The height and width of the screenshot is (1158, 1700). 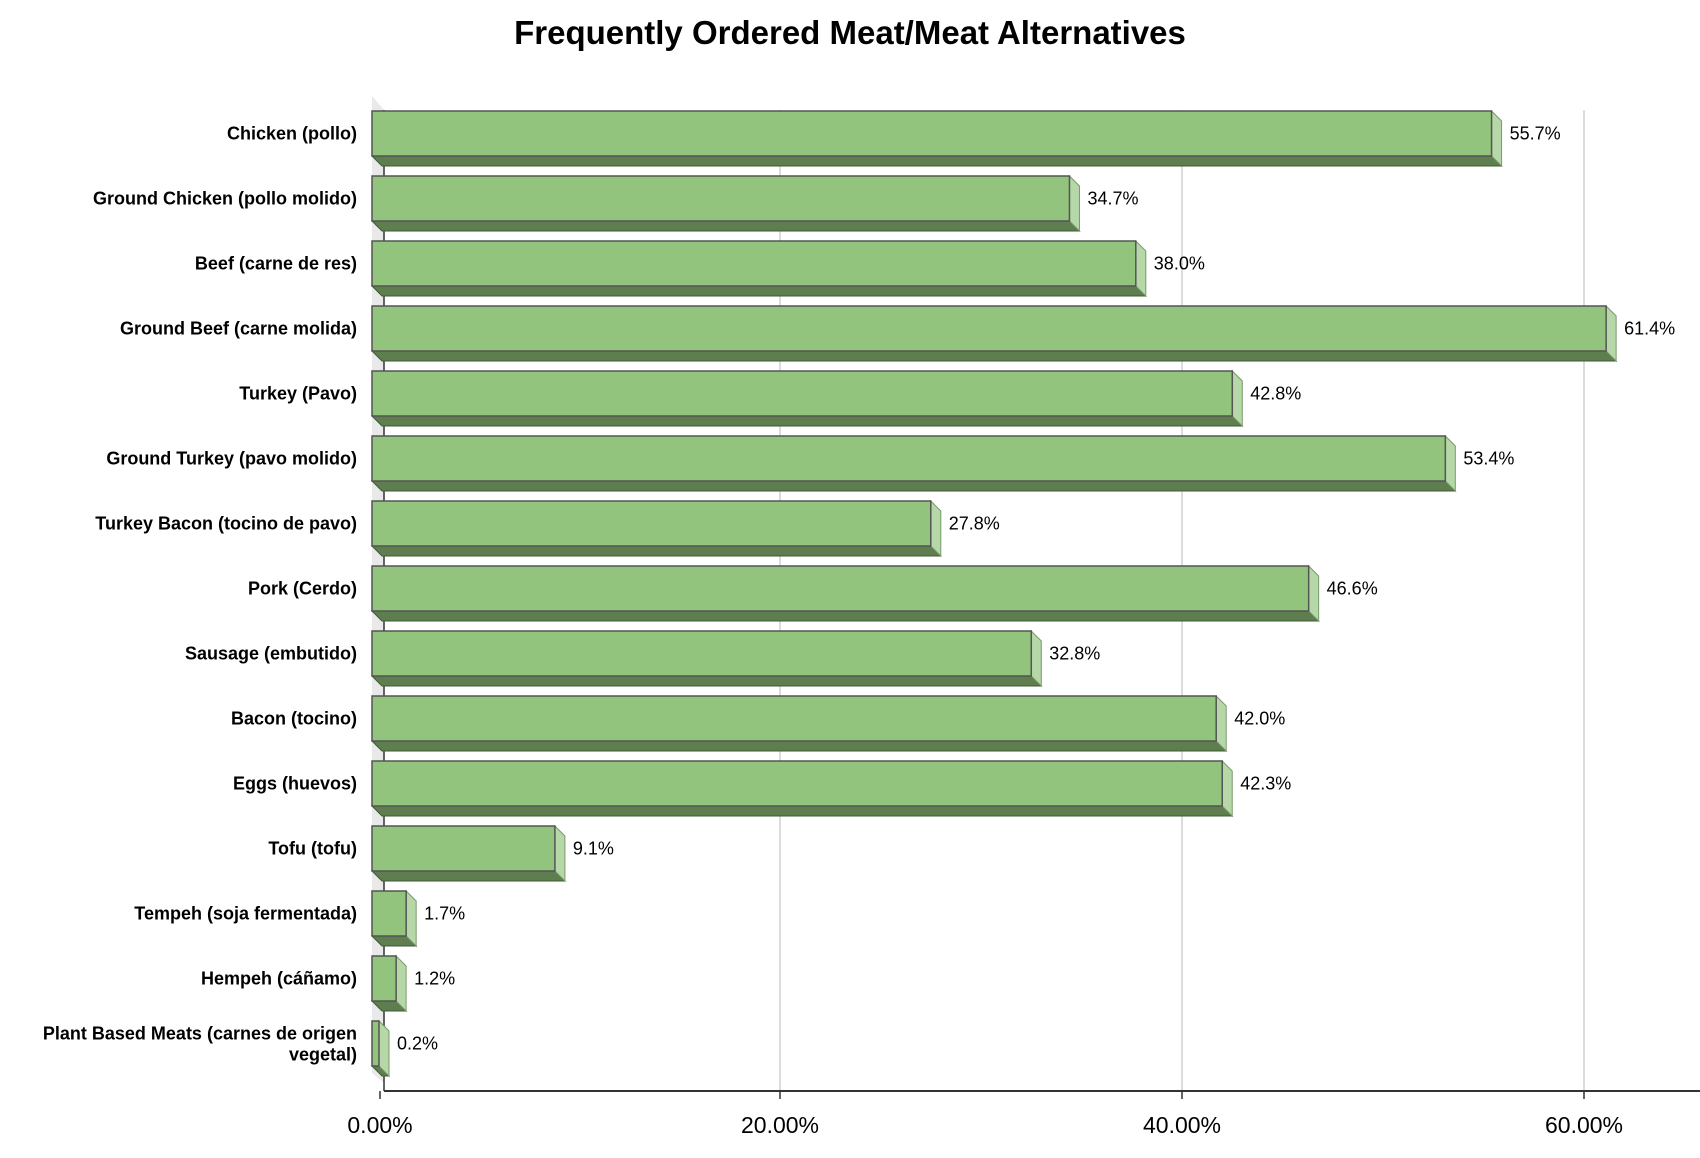 I want to click on category-label: Chicken (pollo), so click(x=292, y=134).